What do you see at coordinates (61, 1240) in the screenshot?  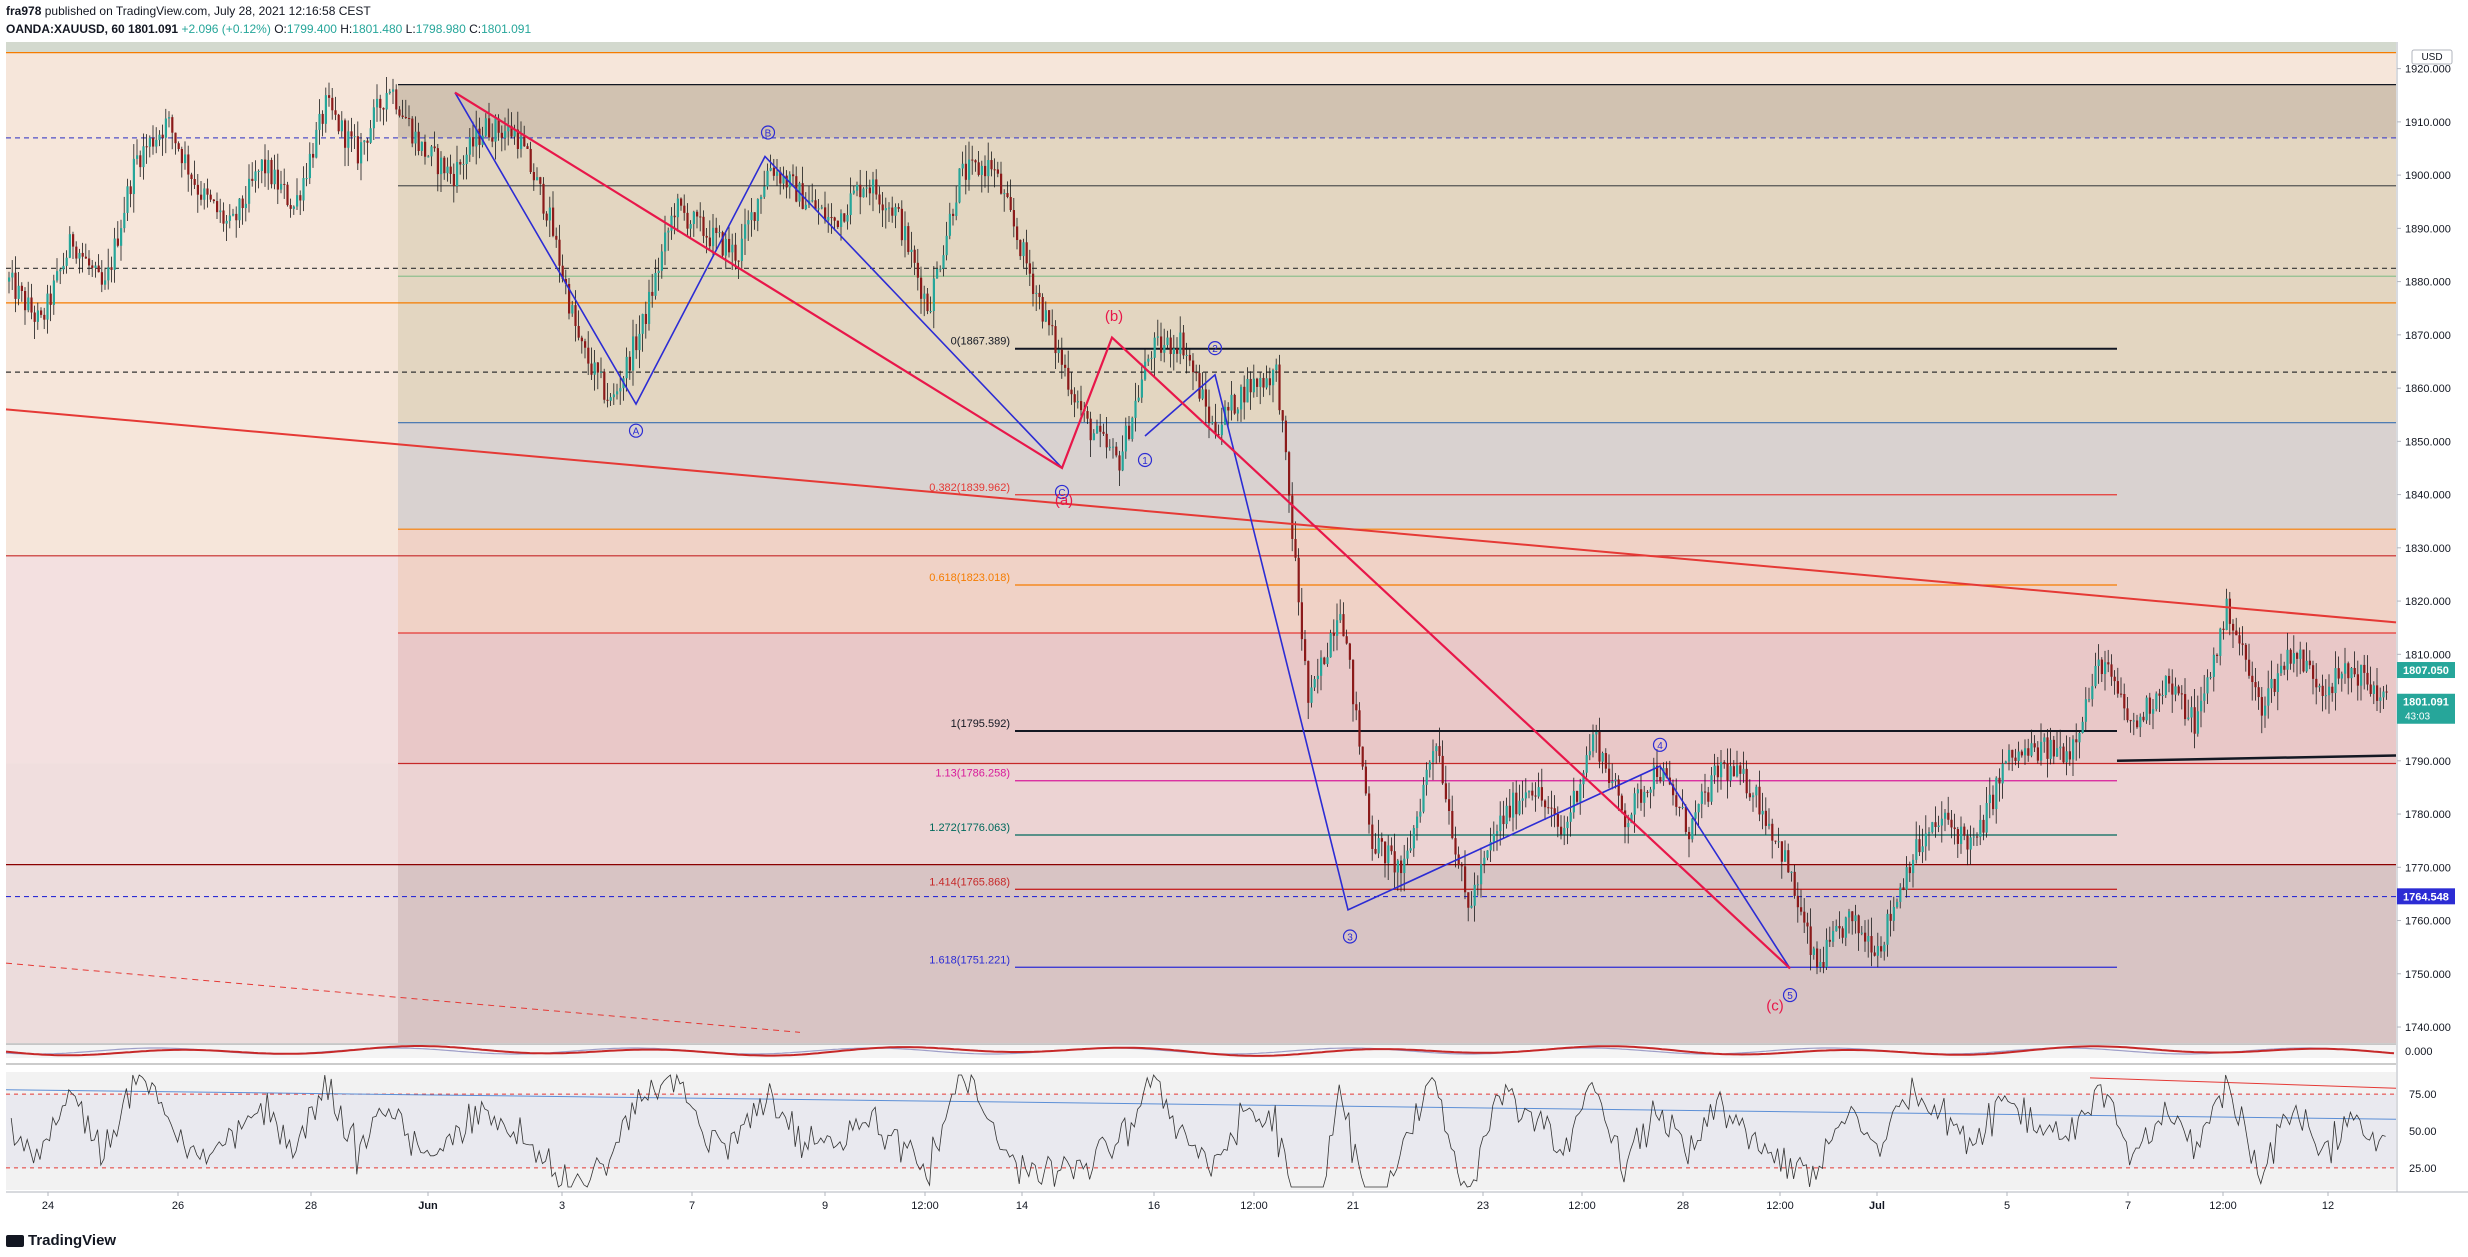 I see `footer-brand: TradingView` at bounding box center [61, 1240].